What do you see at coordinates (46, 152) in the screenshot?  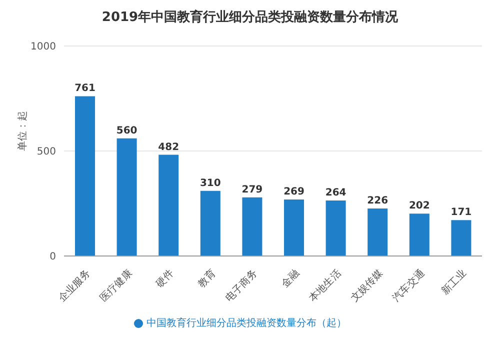 I see `y-tick-label: 500` at bounding box center [46, 152].